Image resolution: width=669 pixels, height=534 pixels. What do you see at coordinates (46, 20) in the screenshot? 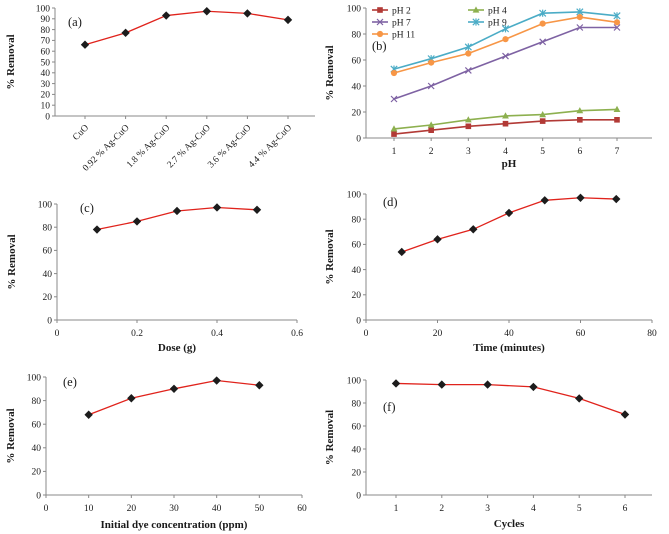
I see `y-tick-label: 90` at bounding box center [46, 20].